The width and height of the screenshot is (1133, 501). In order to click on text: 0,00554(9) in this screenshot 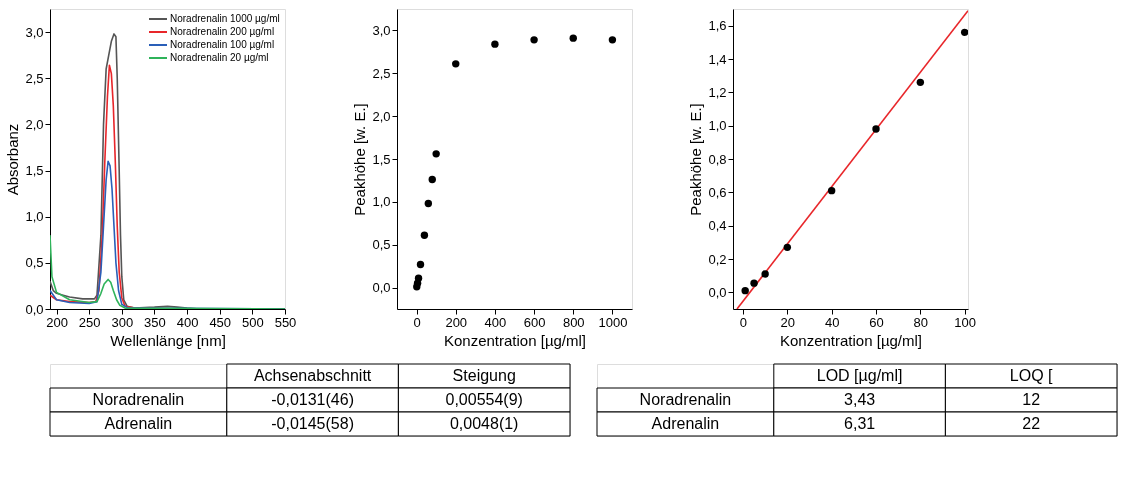, I will do `click(484, 399)`.